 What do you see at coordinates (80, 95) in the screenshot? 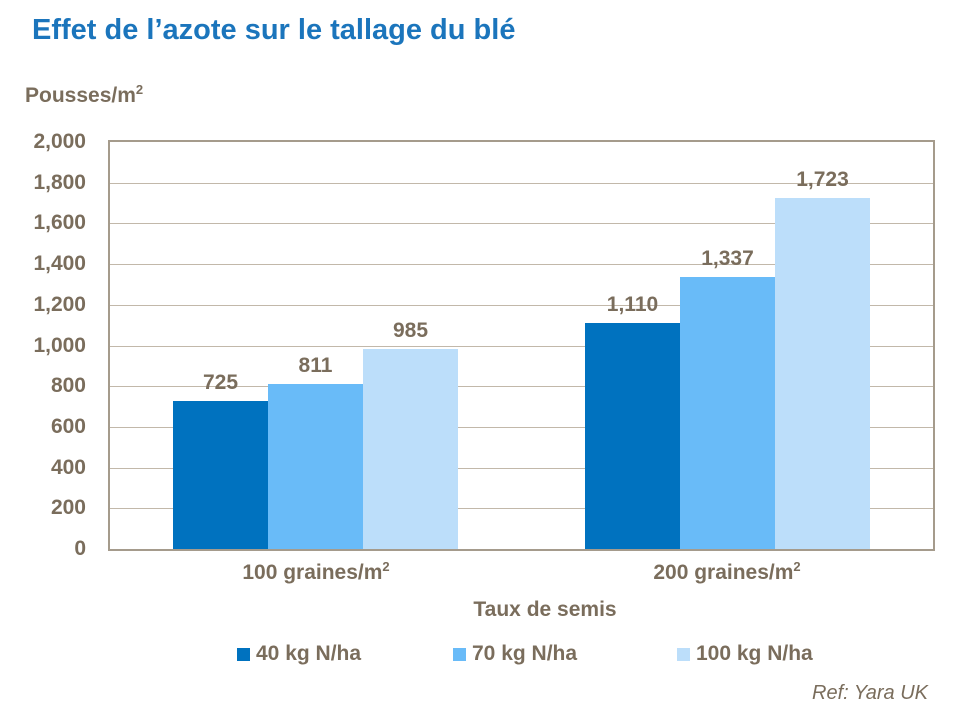
I see `y-axis-unit-base: Pousses/m` at bounding box center [80, 95].